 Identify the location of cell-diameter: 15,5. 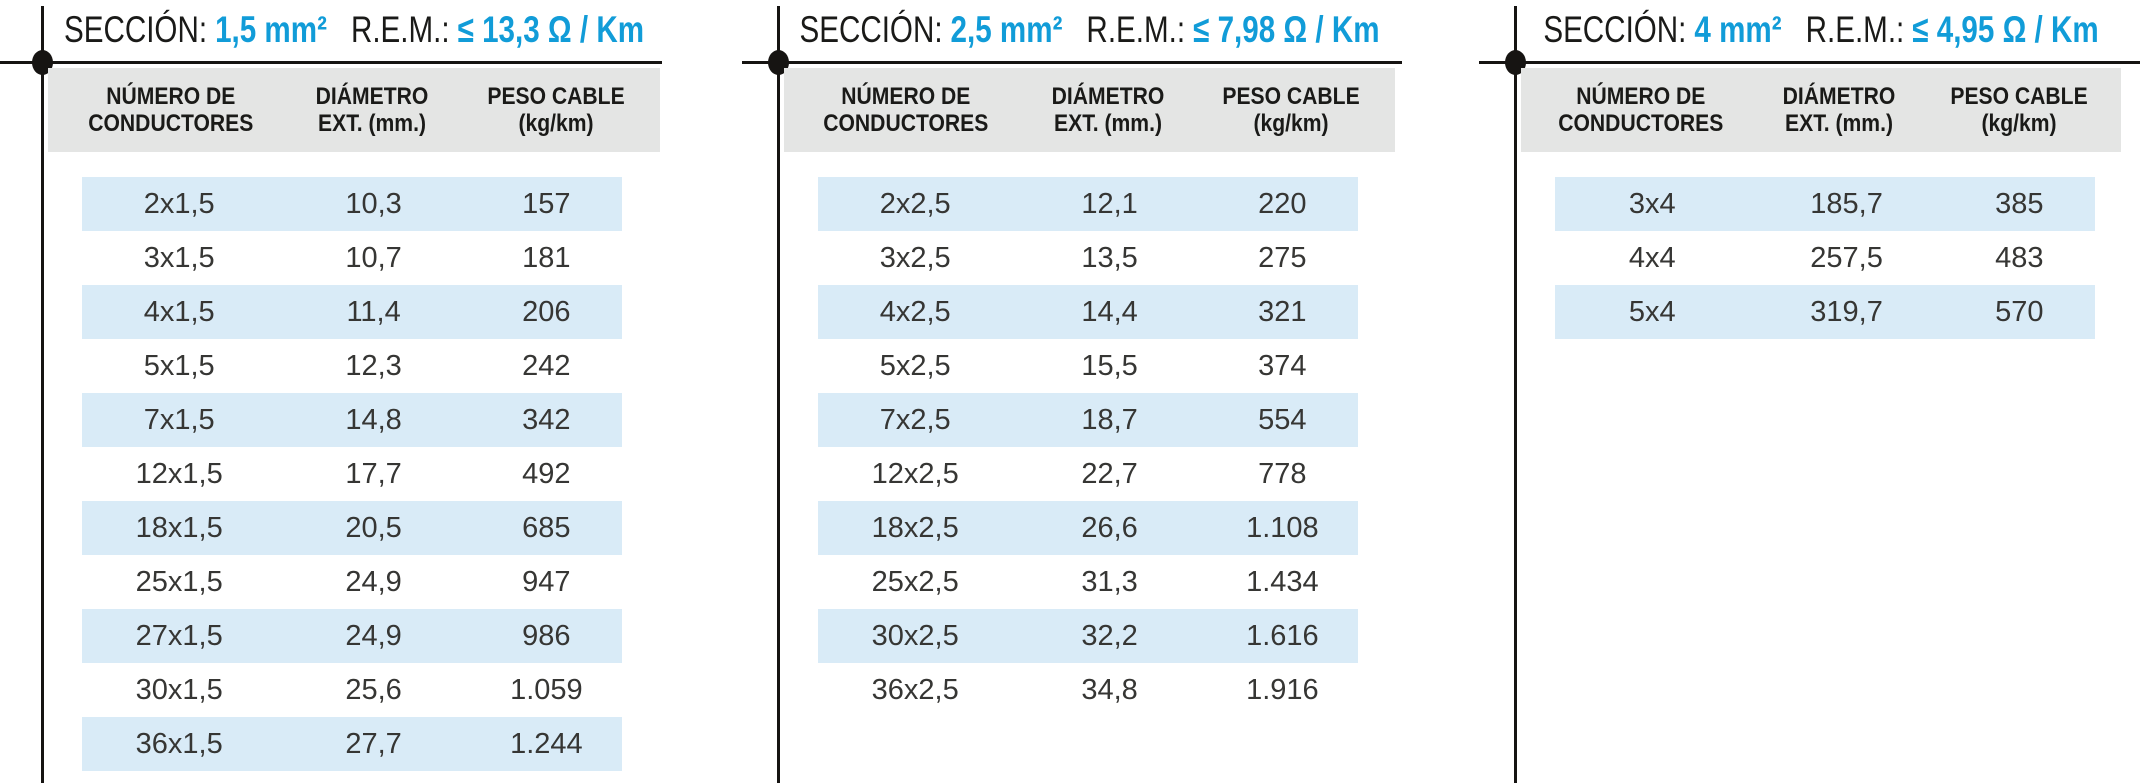
(1109, 365).